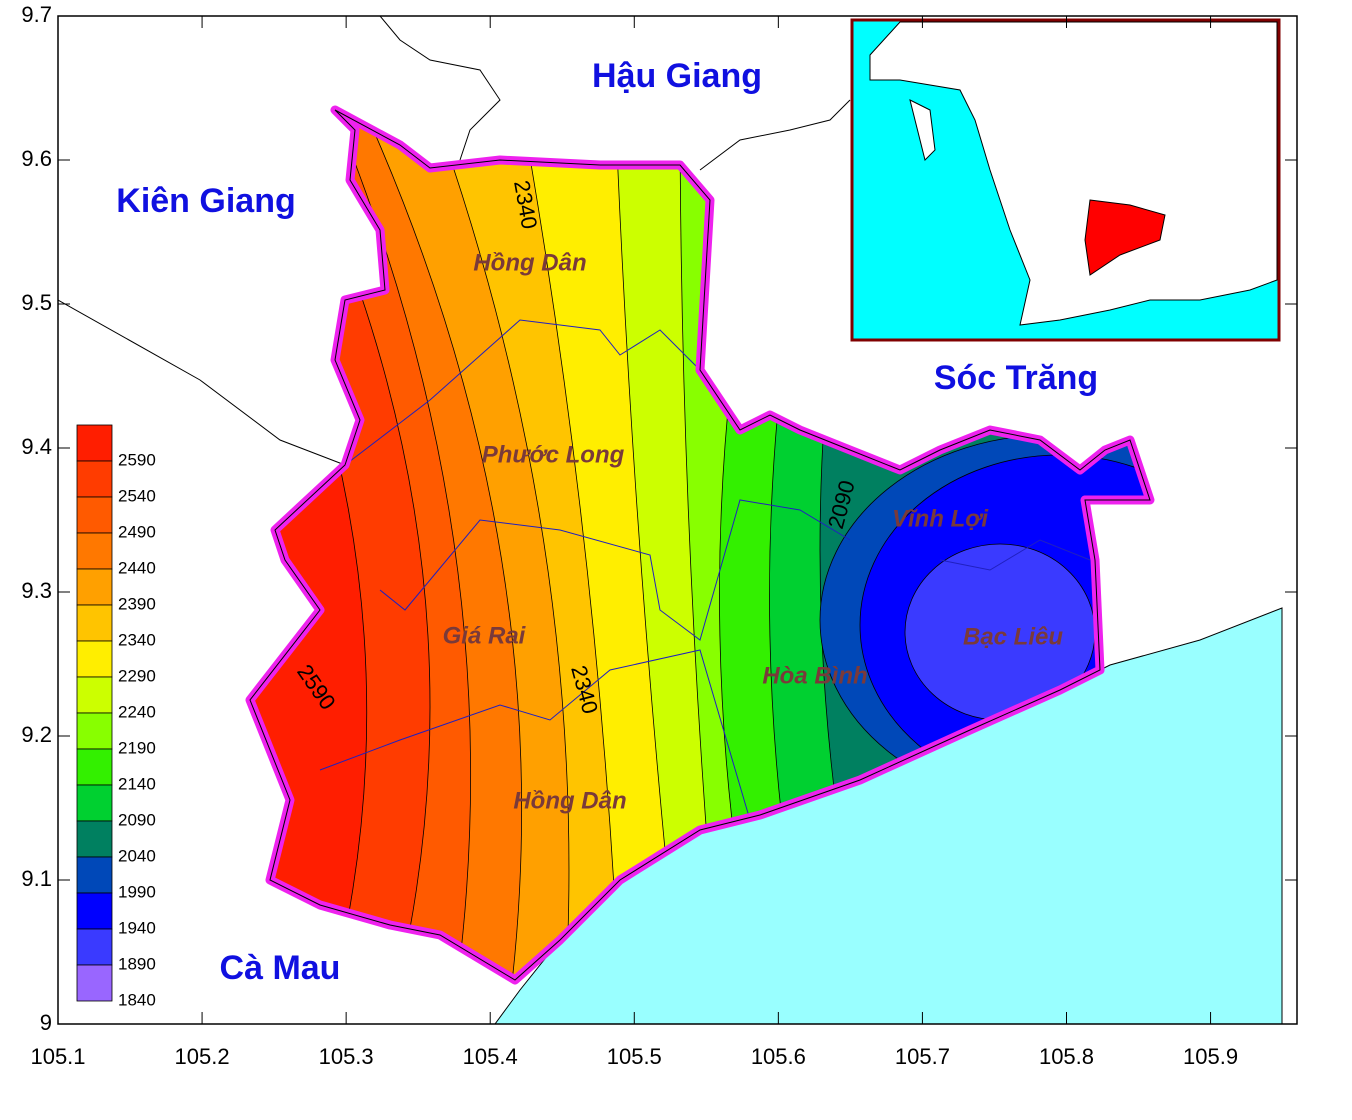 The height and width of the screenshot is (1120, 1352). What do you see at coordinates (36, 734) in the screenshot?
I see `y-tick-label: 9.2` at bounding box center [36, 734].